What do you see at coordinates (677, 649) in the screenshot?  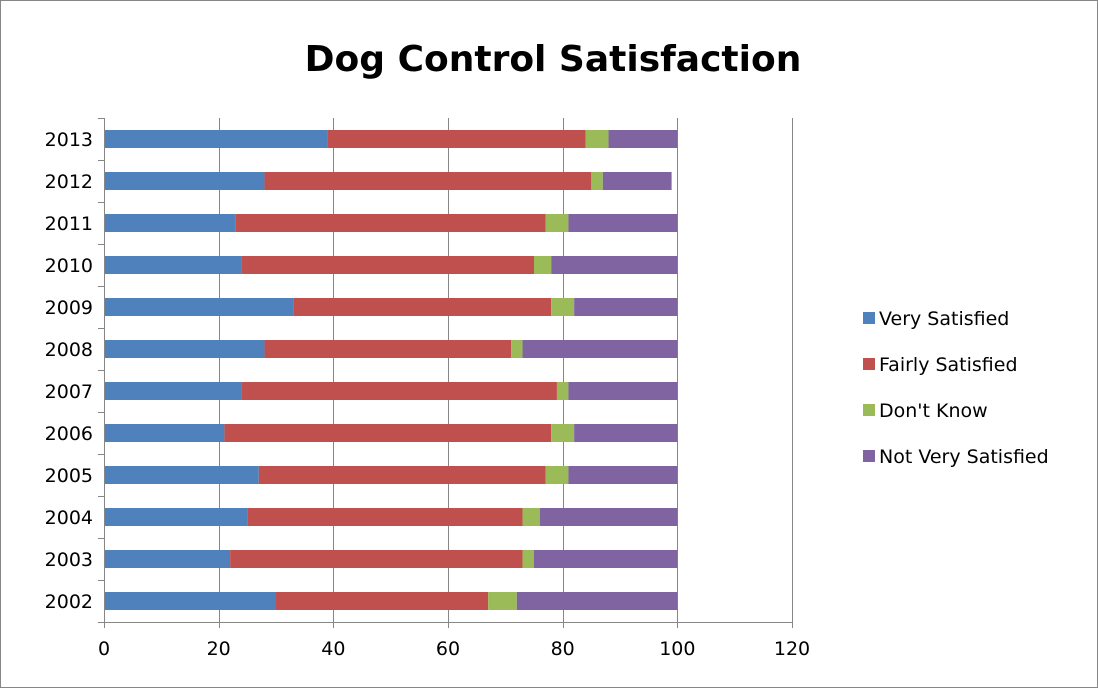 I see `x-tick-label-100: 100` at bounding box center [677, 649].